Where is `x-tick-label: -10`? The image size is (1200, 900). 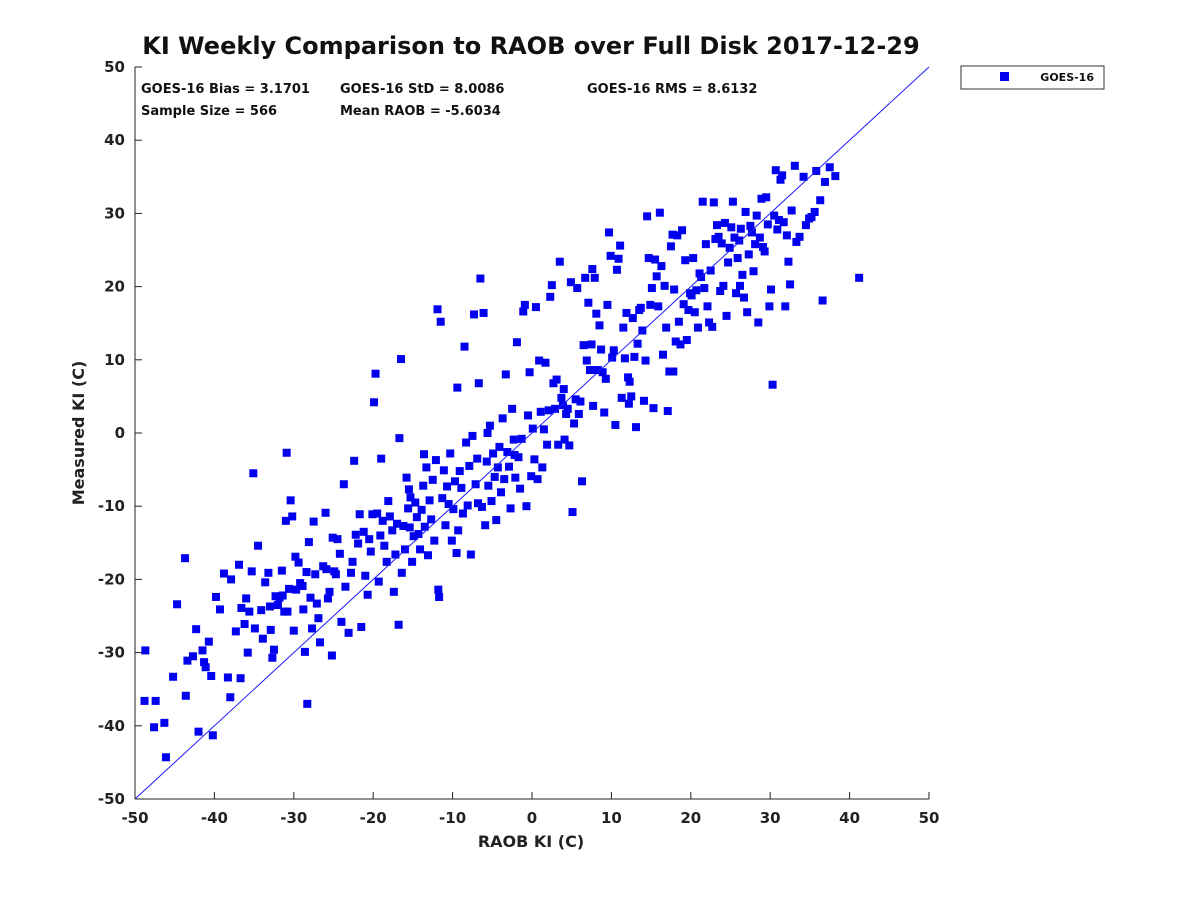 x-tick-label: -10 is located at coordinates (452, 818).